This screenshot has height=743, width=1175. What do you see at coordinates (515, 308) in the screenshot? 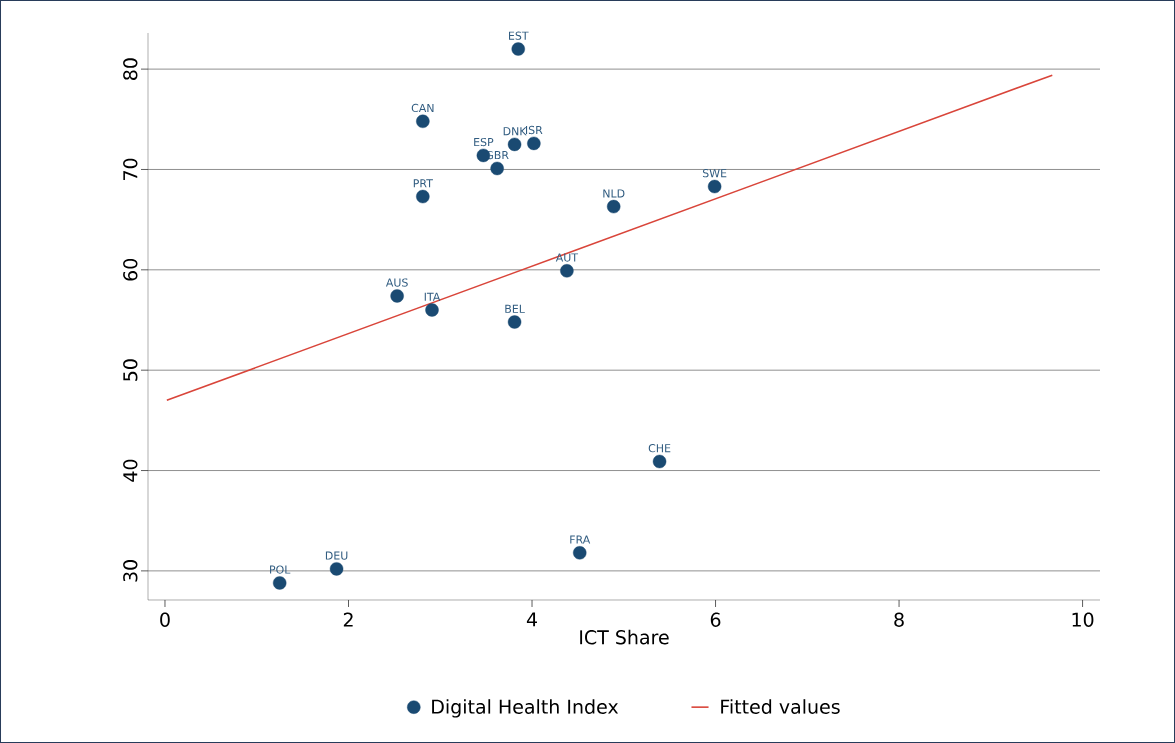
I see `annotation: BEL` at bounding box center [515, 308].